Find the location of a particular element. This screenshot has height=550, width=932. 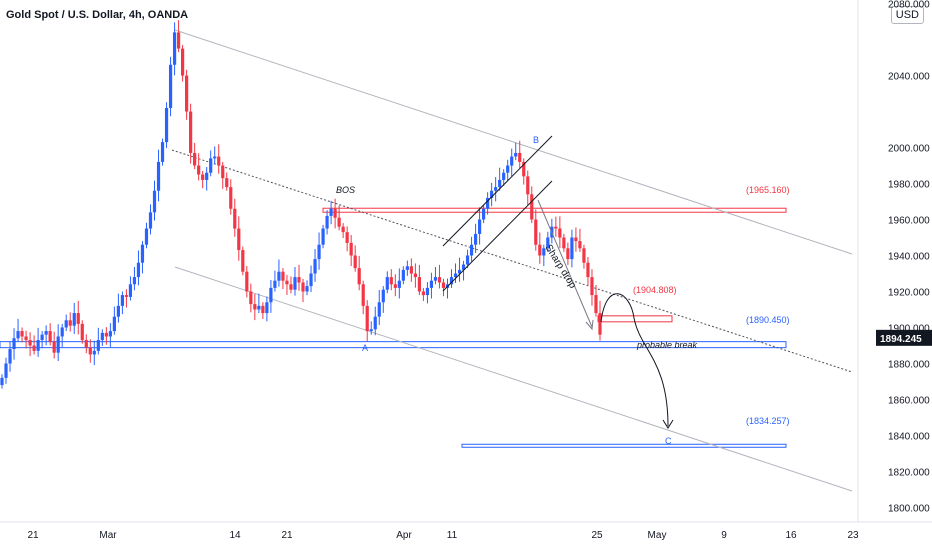

y-tick-label: 1920.000 is located at coordinates (909, 292).